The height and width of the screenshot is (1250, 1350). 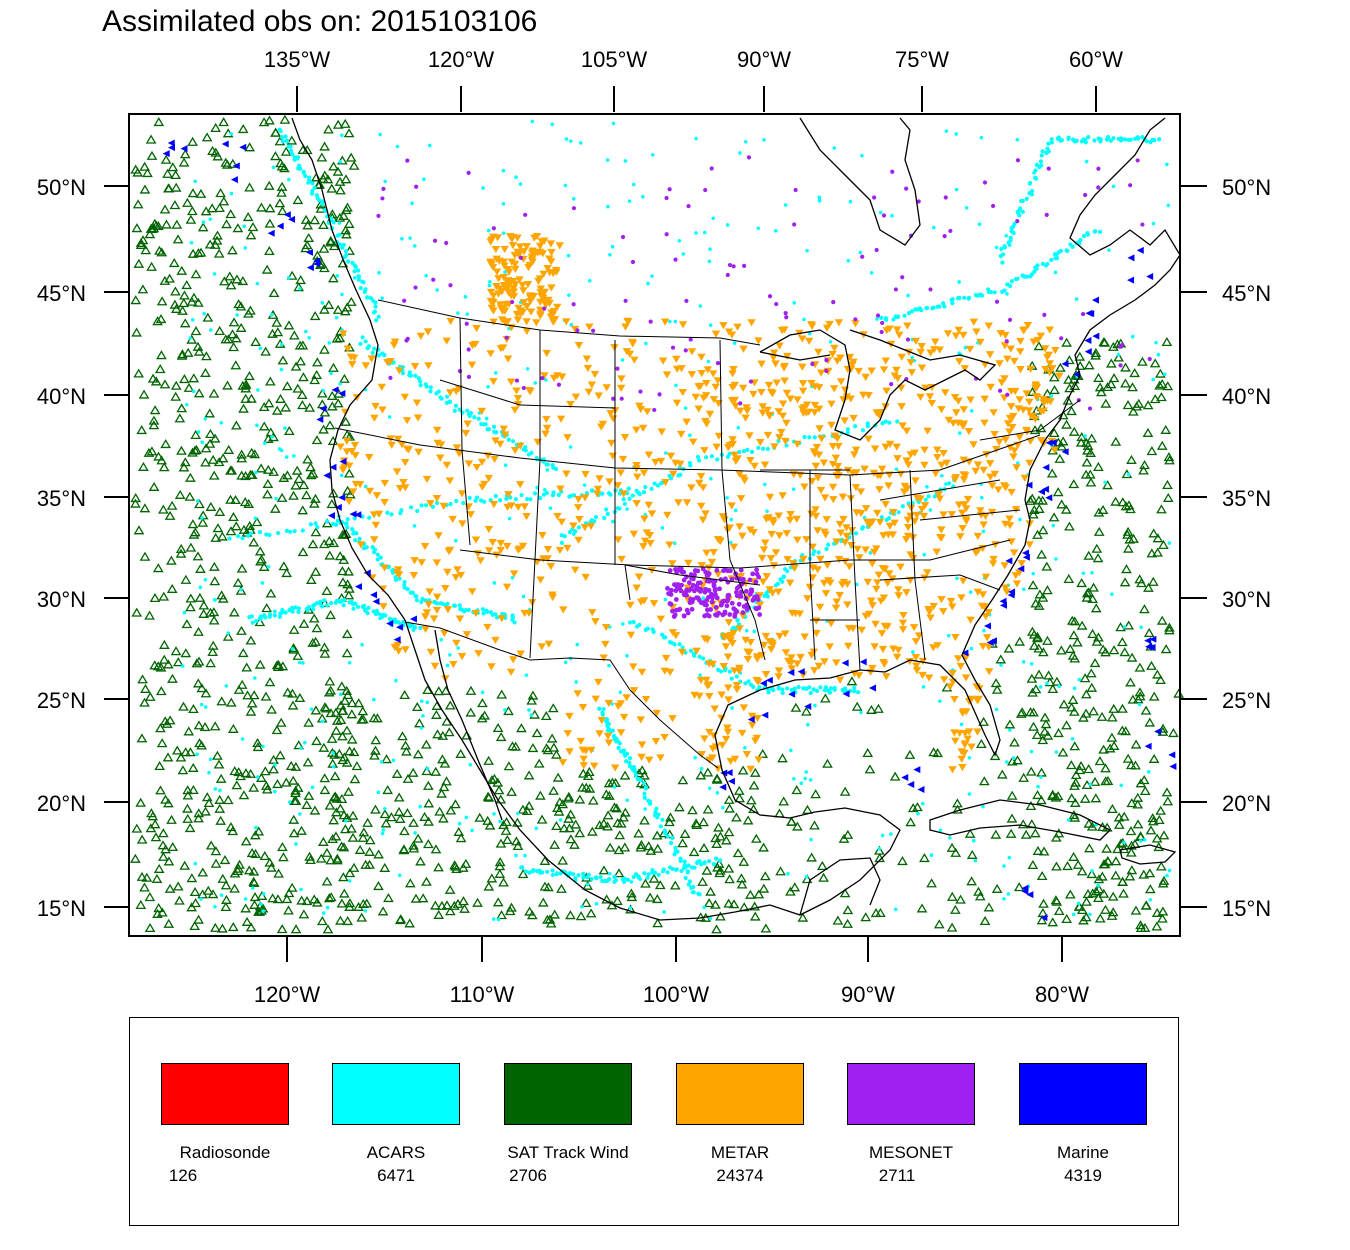 What do you see at coordinates (1105, 1122) in the screenshot?
I see `legend-item-marine: Marine 4319` at bounding box center [1105, 1122].